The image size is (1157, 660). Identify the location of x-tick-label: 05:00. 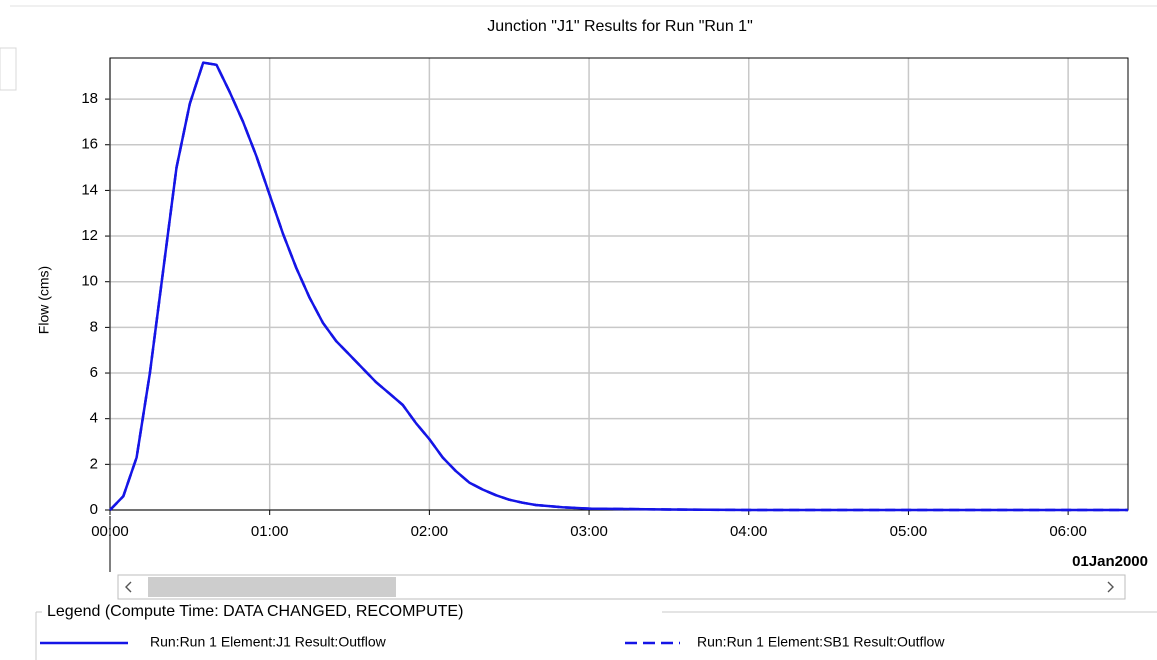
(909, 531).